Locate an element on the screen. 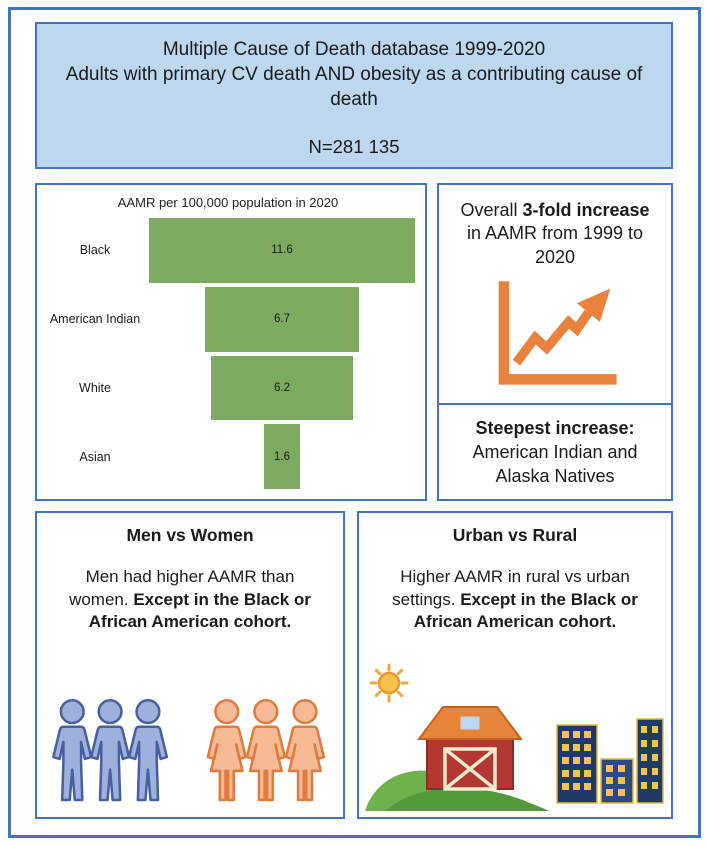  men-group-icon is located at coordinates (110, 750).